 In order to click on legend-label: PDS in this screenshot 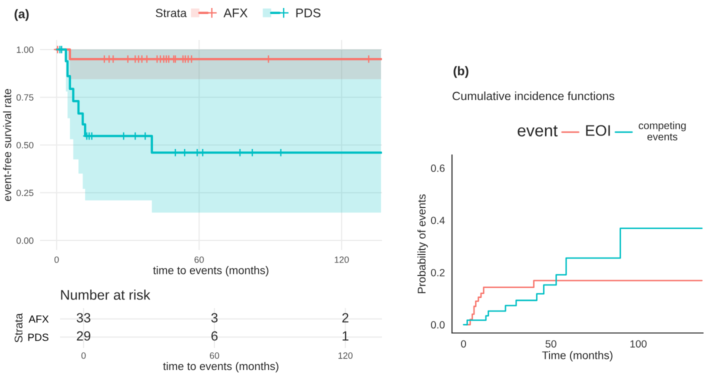, I will do `click(308, 13)`.